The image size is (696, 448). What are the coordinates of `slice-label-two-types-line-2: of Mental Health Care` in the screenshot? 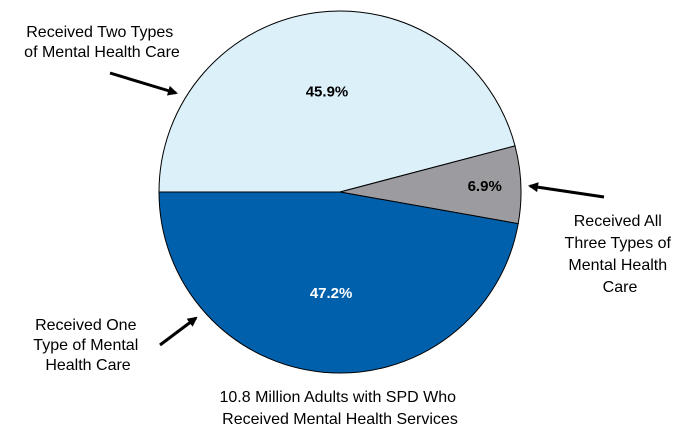 It's located at (102, 52).